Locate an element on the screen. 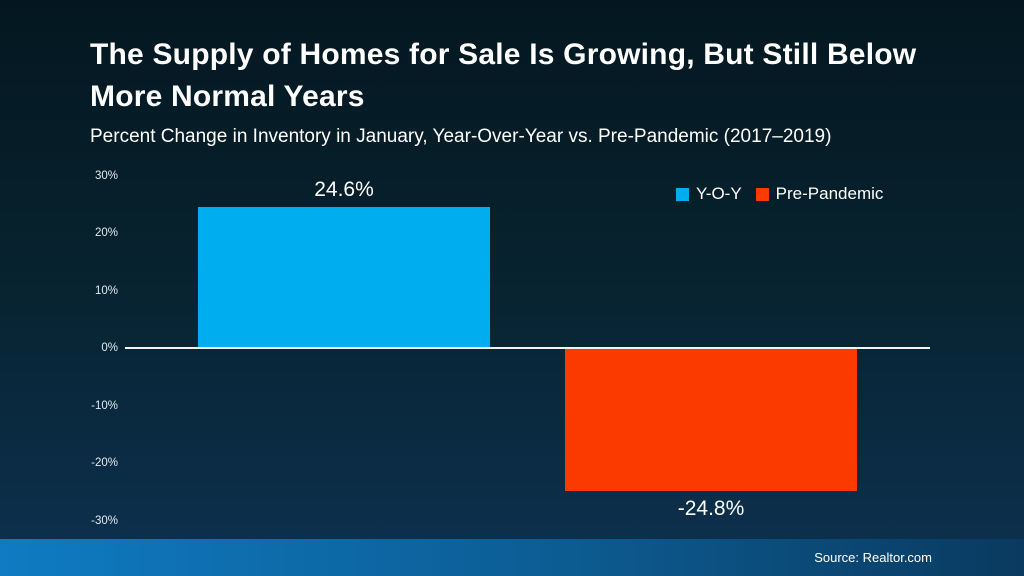 This screenshot has width=1024, height=576. y-axis-tick-label: 20% is located at coordinates (106, 233).